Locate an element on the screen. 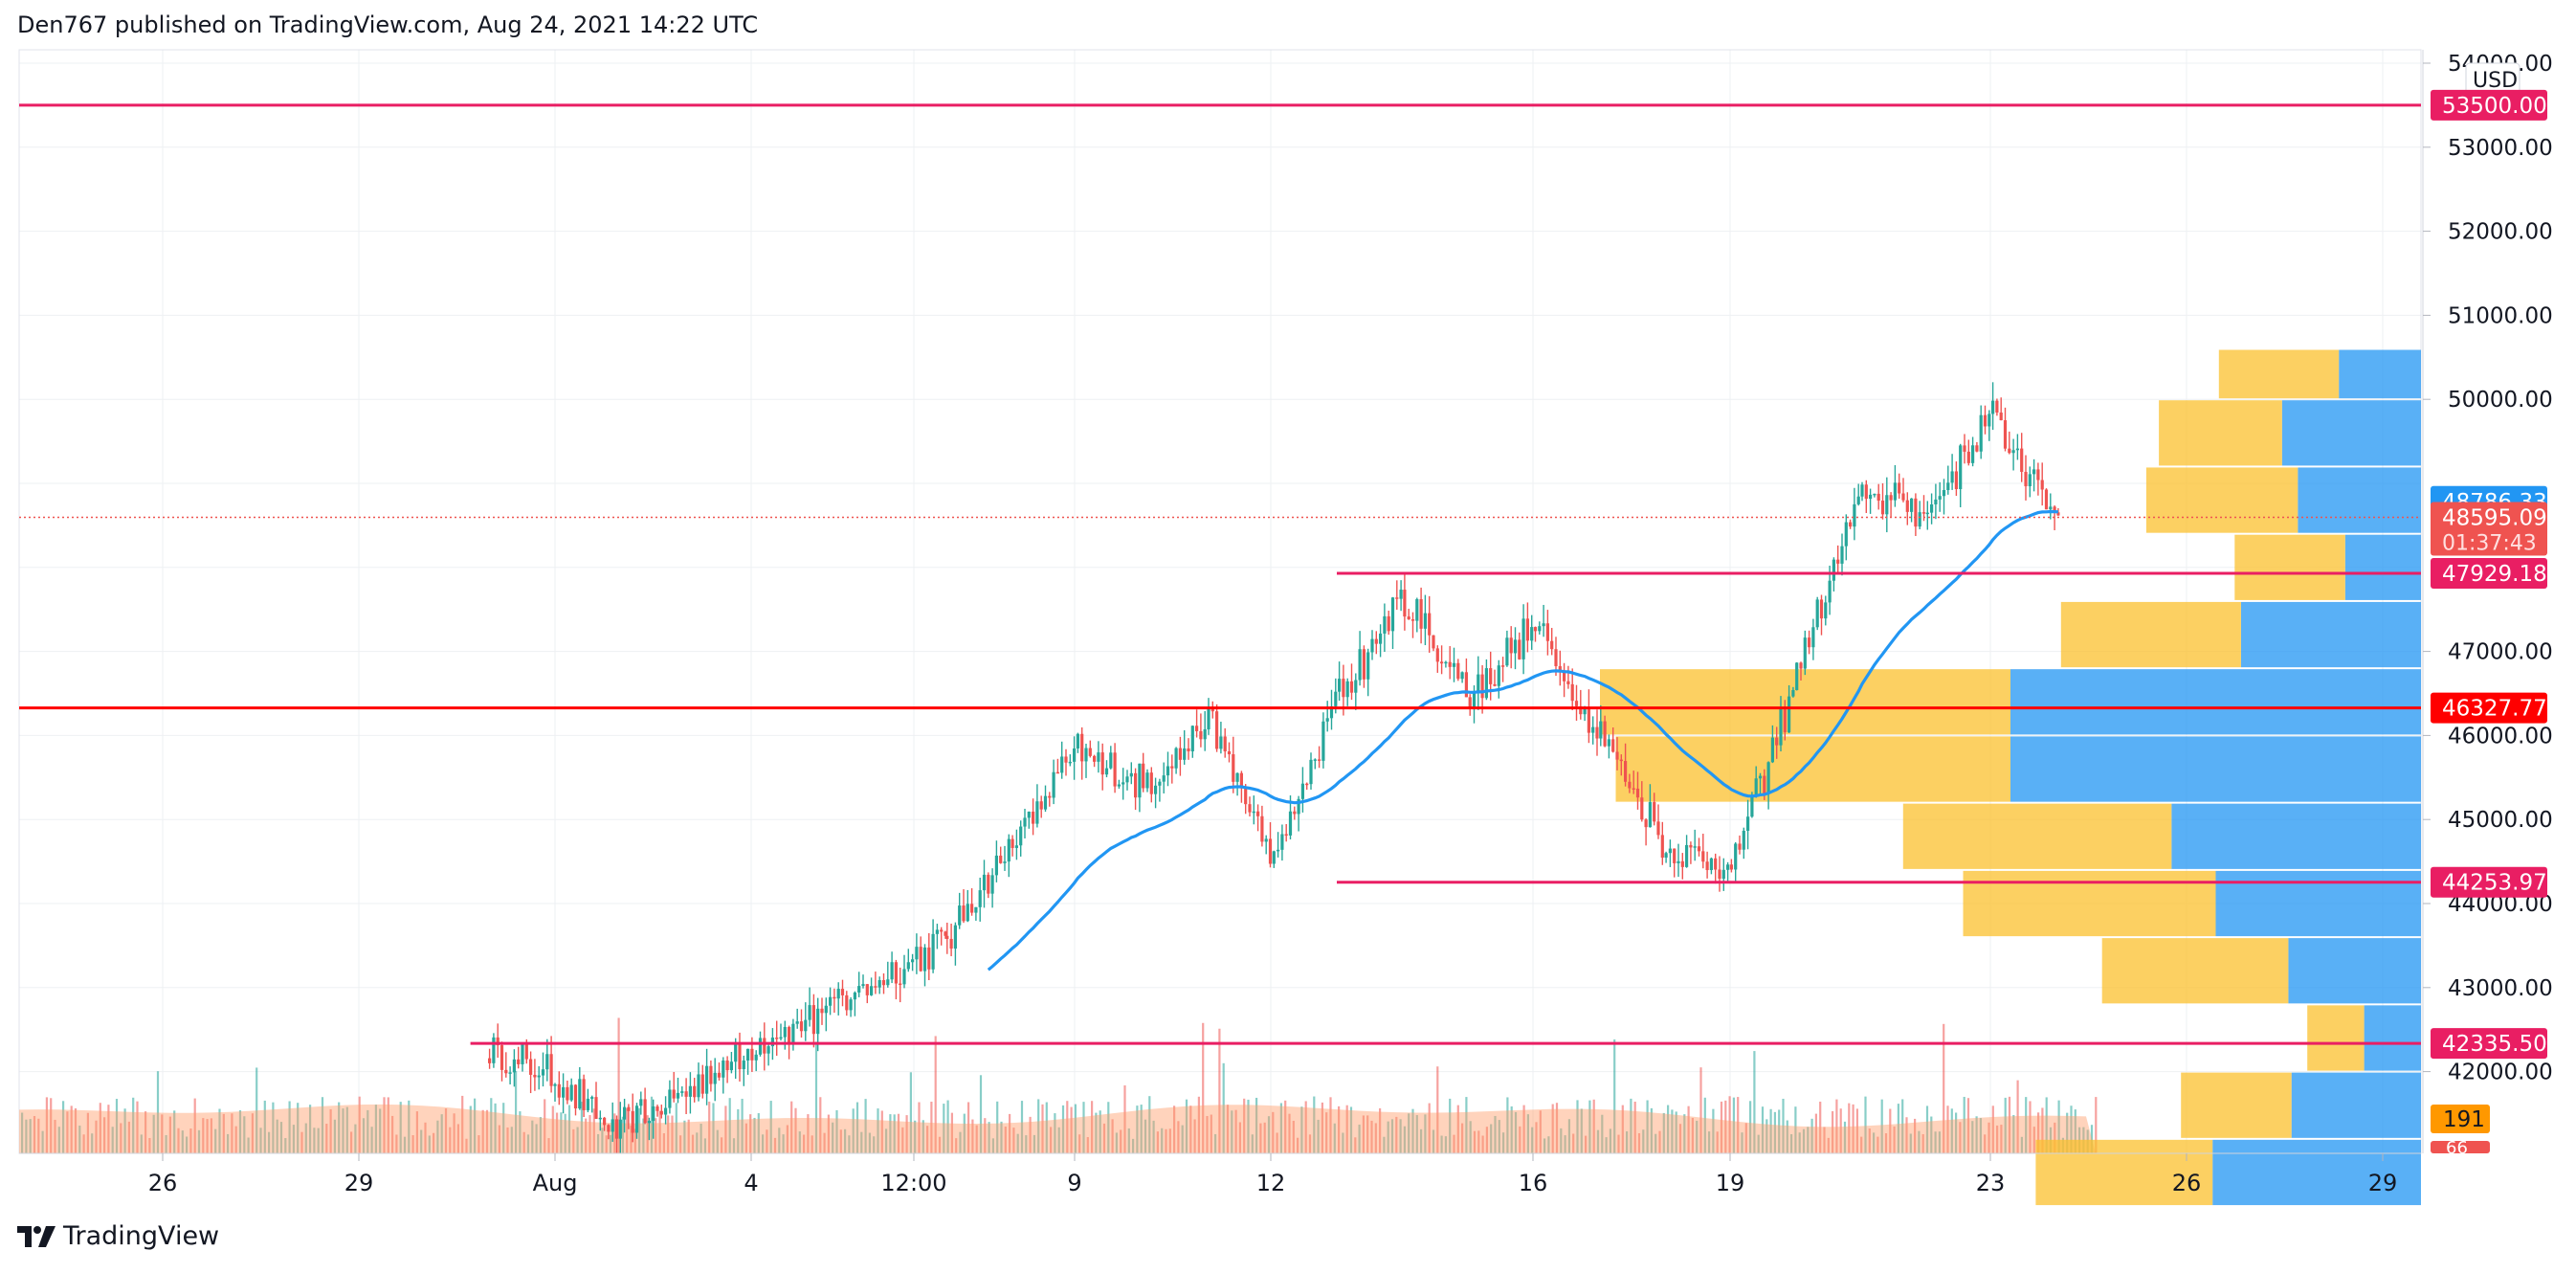  footer-branding: TradingView is located at coordinates (118, 1236).